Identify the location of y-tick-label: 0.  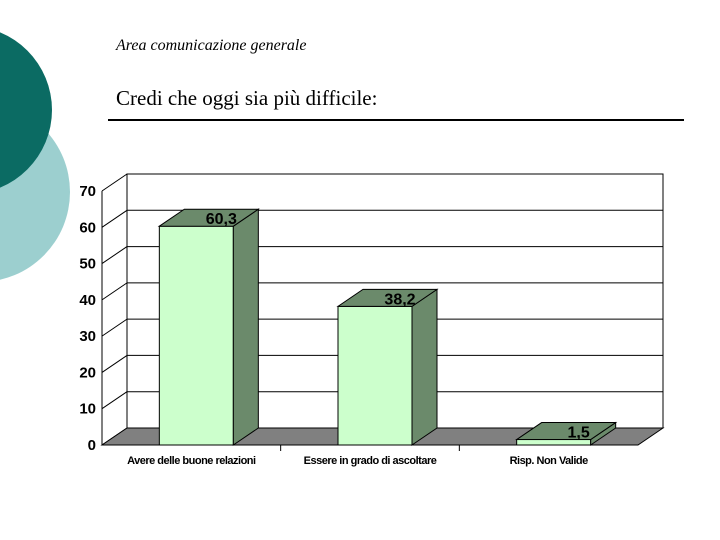
(92, 445).